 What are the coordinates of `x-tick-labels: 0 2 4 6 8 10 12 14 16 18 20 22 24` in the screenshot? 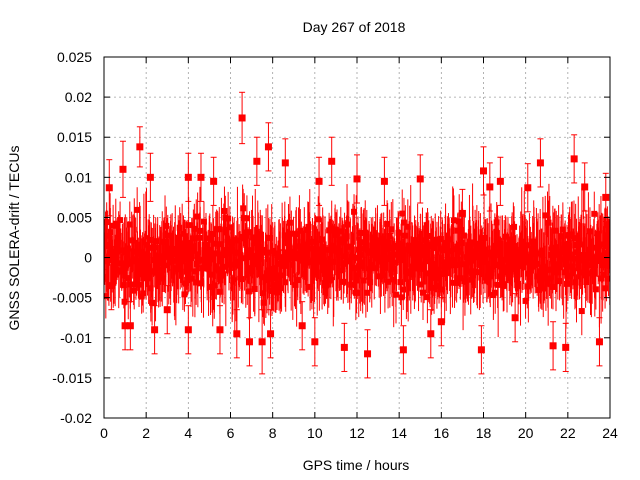 It's located at (359, 433).